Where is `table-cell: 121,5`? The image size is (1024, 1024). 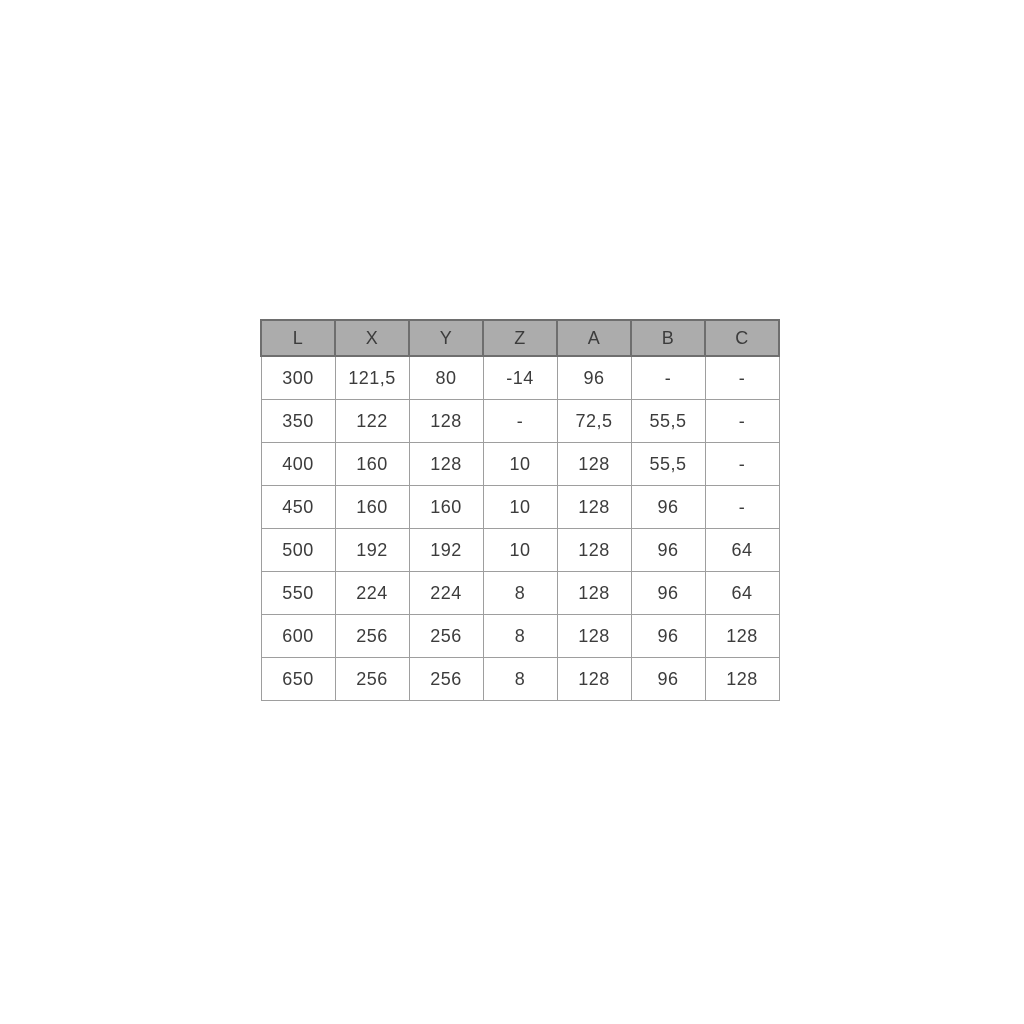
table-cell: 121,5 is located at coordinates (372, 377).